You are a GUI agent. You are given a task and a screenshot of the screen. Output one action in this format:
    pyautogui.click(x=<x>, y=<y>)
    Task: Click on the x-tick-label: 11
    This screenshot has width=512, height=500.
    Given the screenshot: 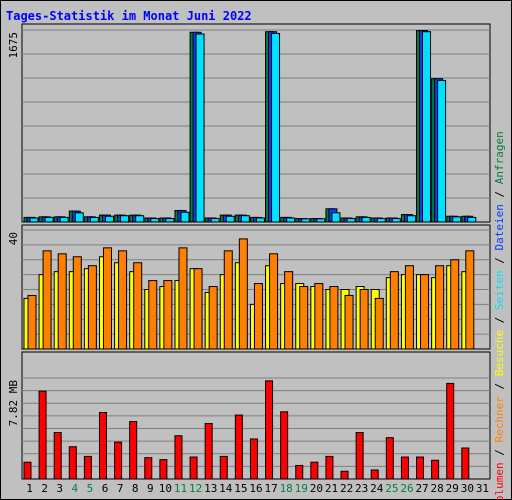 What is the action you would take?
    pyautogui.click(x=180, y=488)
    